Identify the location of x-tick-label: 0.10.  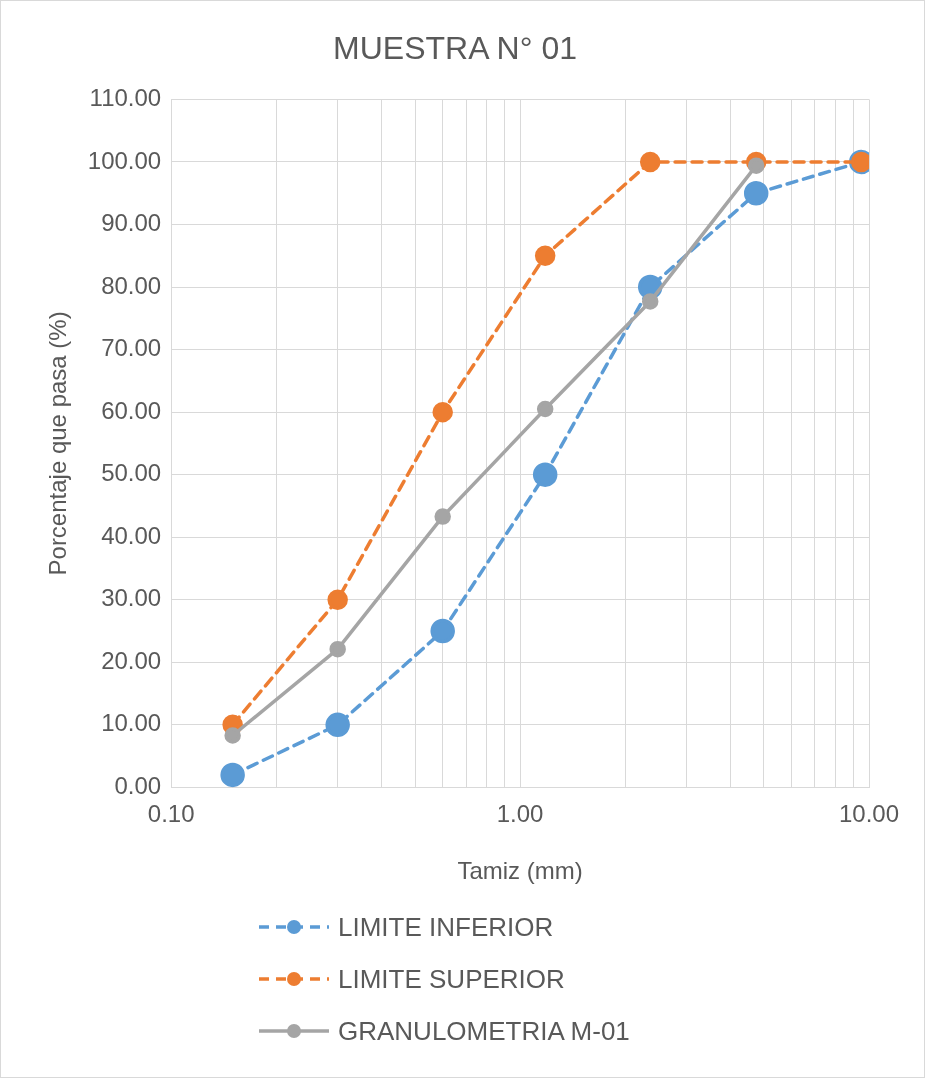
(171, 814).